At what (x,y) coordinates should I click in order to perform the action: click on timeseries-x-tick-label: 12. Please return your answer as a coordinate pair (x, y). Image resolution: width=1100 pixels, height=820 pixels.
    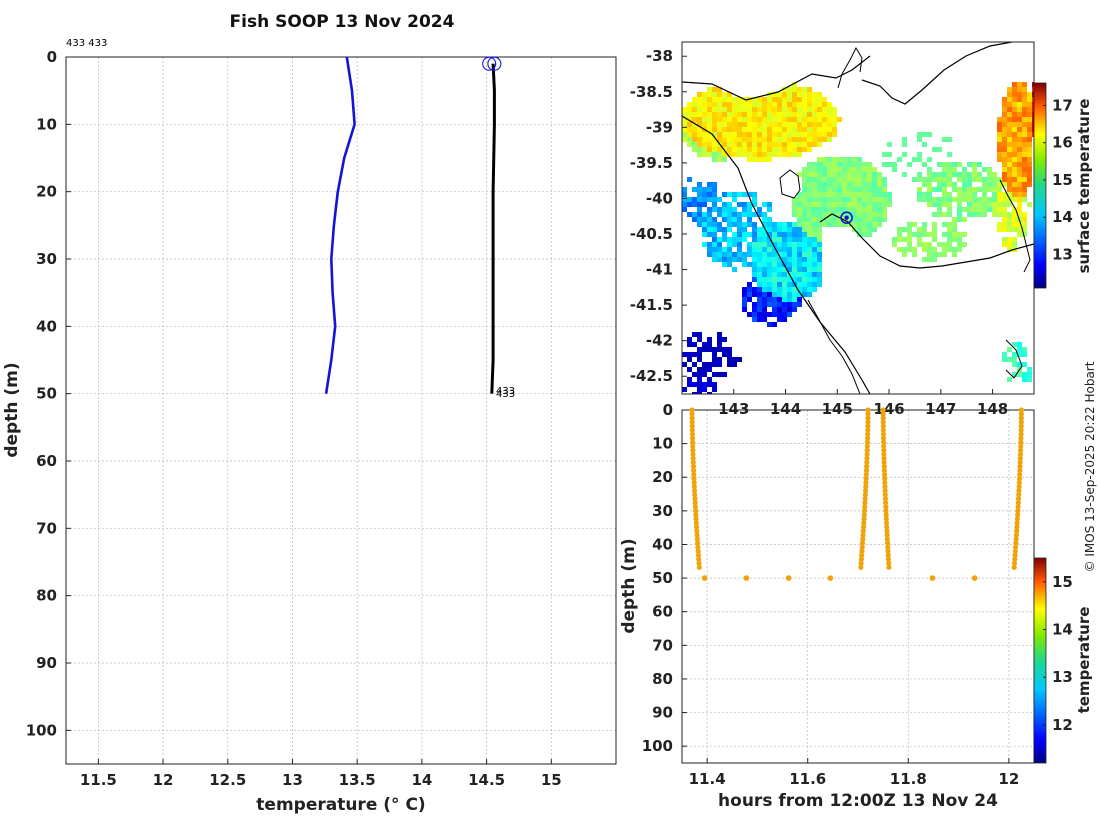
    Looking at the image, I should click on (1008, 779).